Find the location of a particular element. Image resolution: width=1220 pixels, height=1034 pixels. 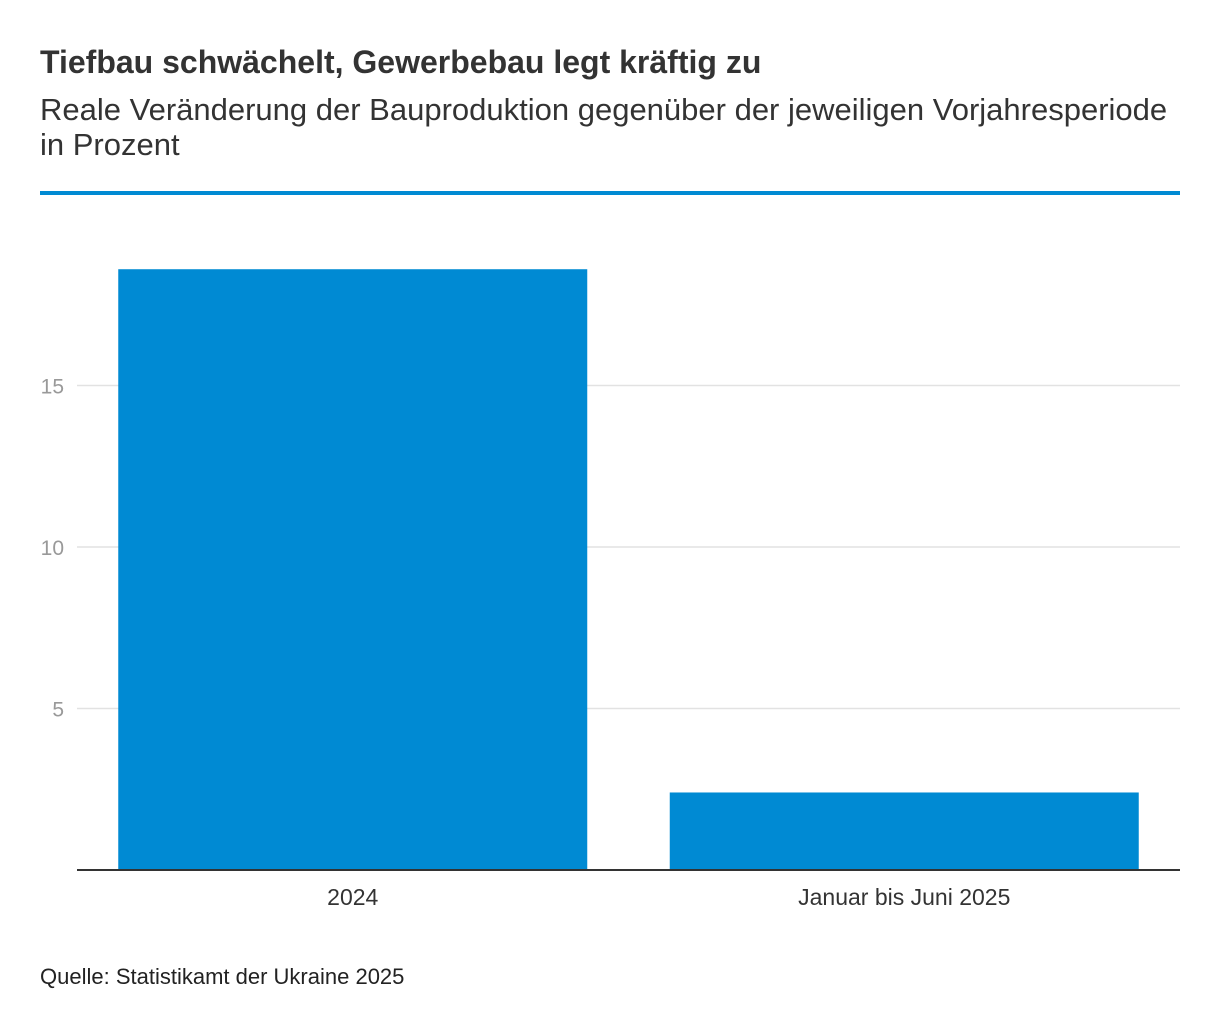

y-tick-label: 10 is located at coordinates (52, 548).